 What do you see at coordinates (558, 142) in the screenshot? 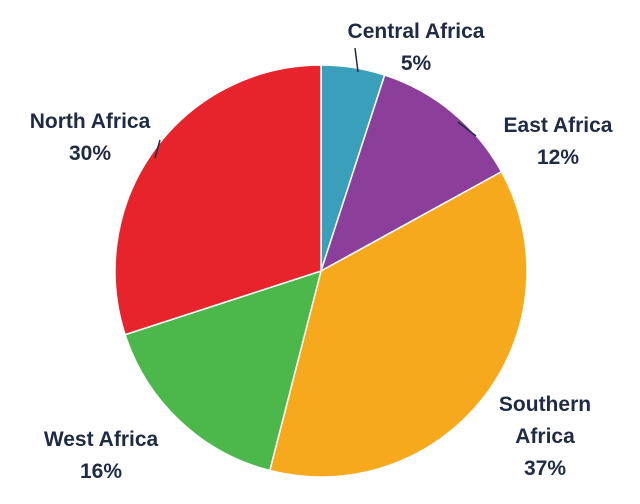
I see `data-label: East Africa 12%` at bounding box center [558, 142].